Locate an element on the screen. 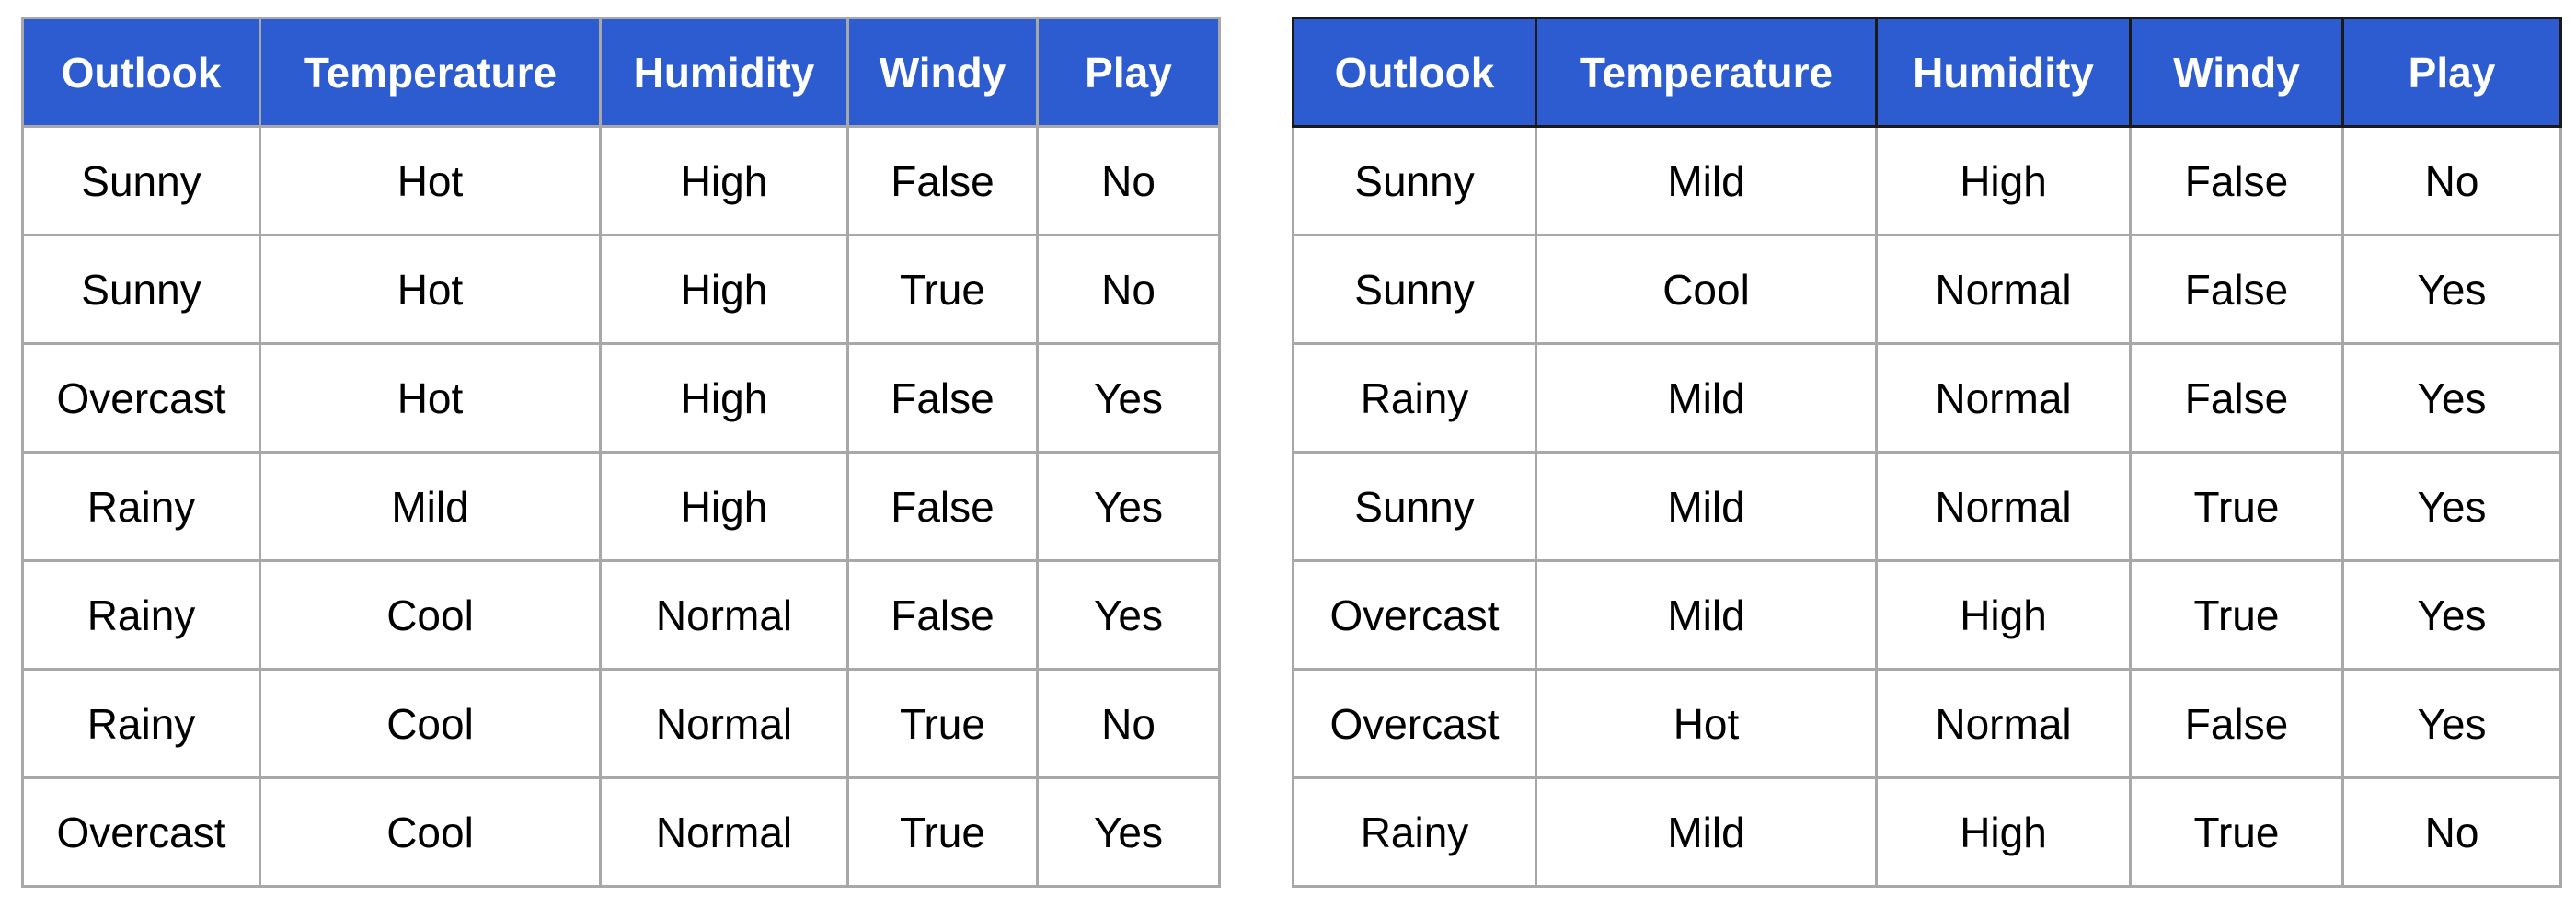  table-row: Rainy Cool Normal True No is located at coordinates (621, 723).